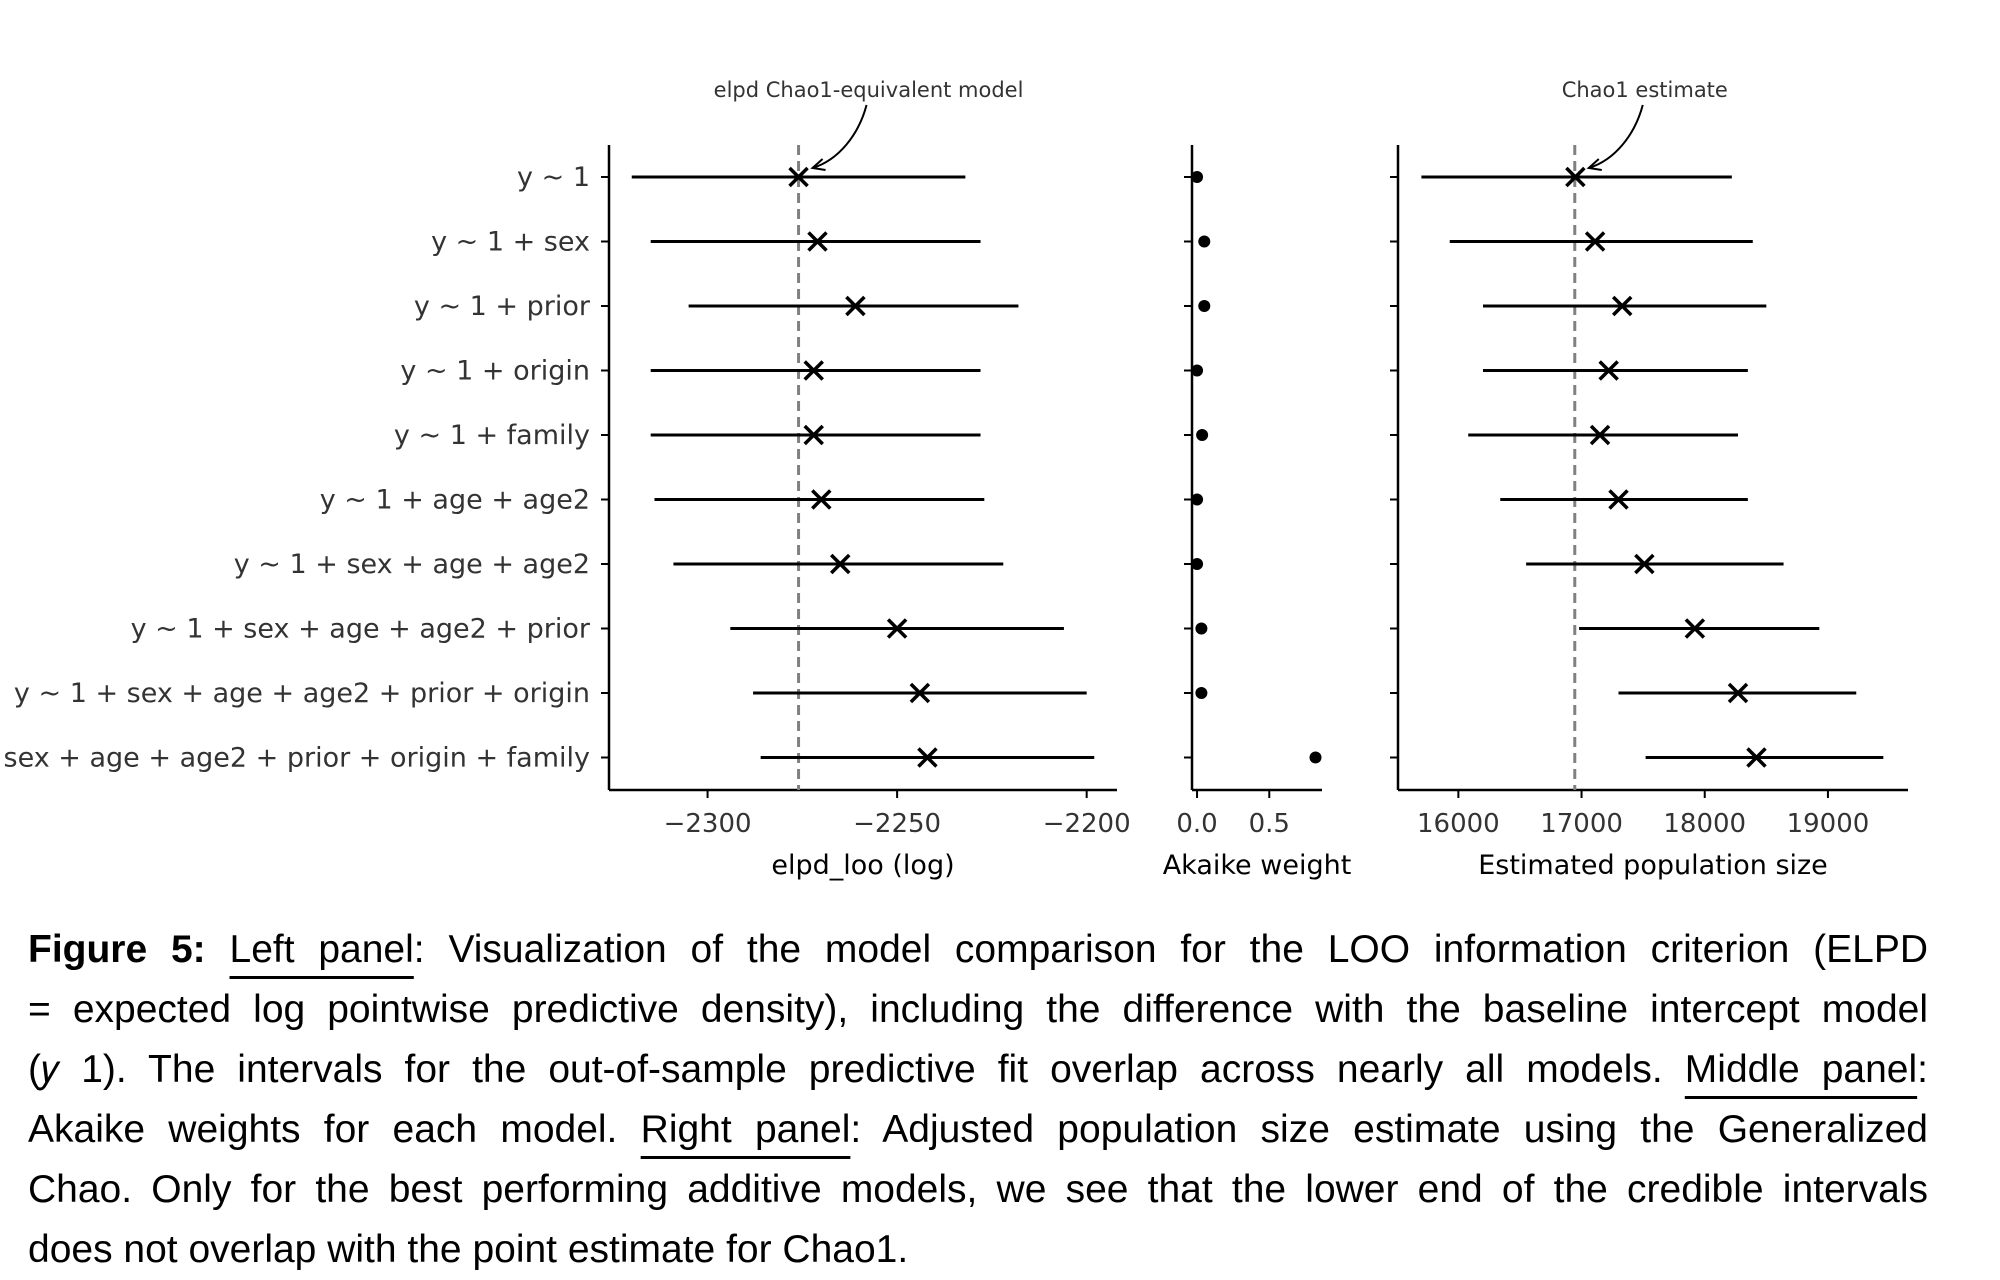 This screenshot has height=1280, width=2000. Describe the element at coordinates (1922, 1069) in the screenshot. I see `caption-text: :` at that location.